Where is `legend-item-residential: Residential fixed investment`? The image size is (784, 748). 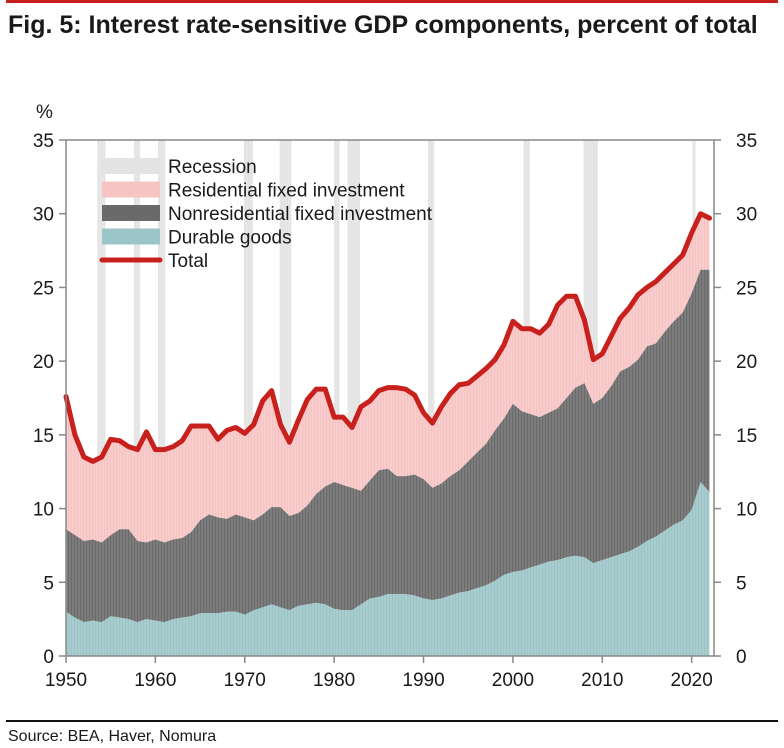 legend-item-residential: Residential fixed investment is located at coordinates (253, 191).